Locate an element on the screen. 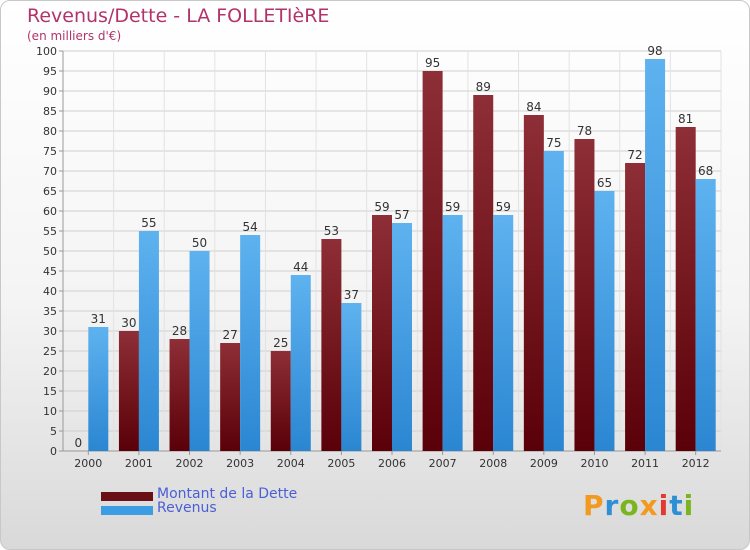 The width and height of the screenshot is (750, 550). x-tick-label: 2003 is located at coordinates (240, 463).